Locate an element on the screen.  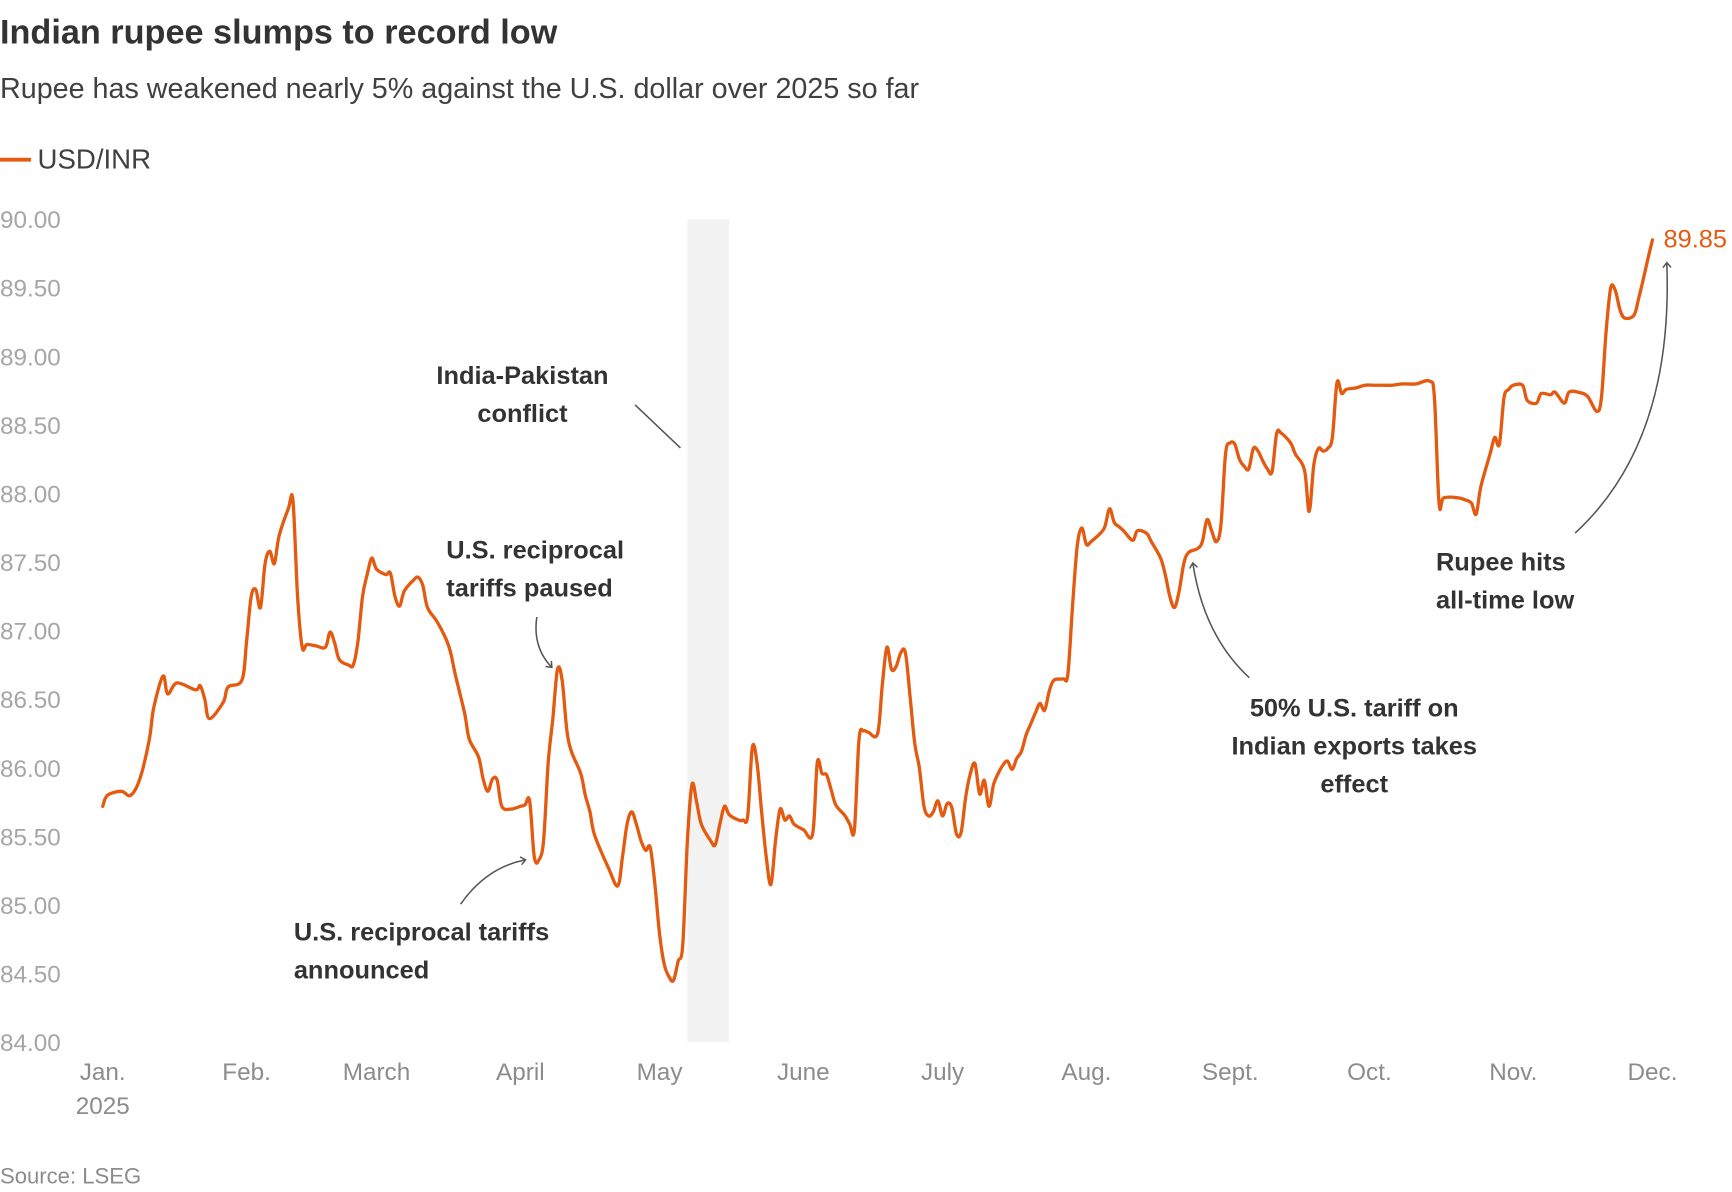
legend: USD/INR is located at coordinates (75, 159).